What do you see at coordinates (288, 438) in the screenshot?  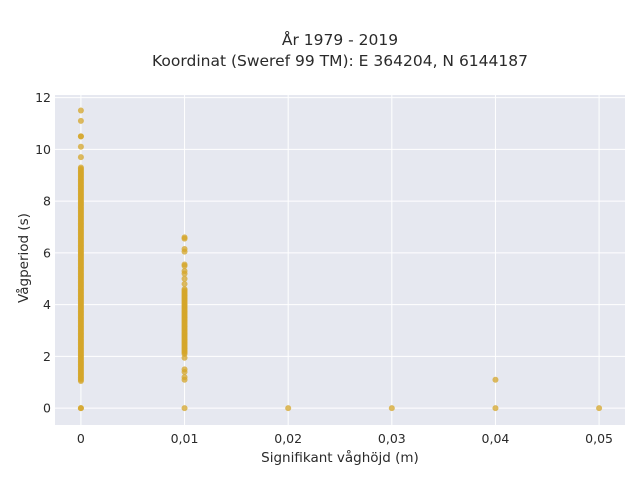 I see `x-tick-label: 0,02` at bounding box center [288, 438].